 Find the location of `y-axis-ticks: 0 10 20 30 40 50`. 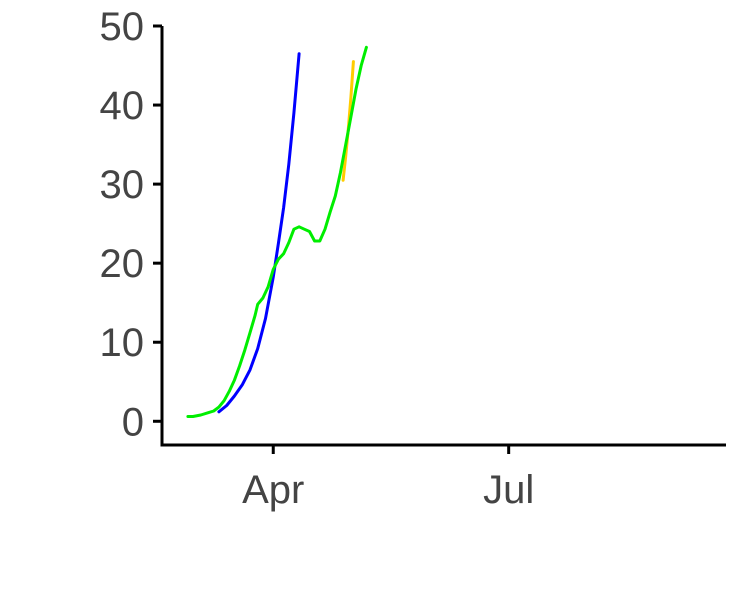

y-axis-ticks: 0 10 20 30 40 50 is located at coordinates (131, 224).